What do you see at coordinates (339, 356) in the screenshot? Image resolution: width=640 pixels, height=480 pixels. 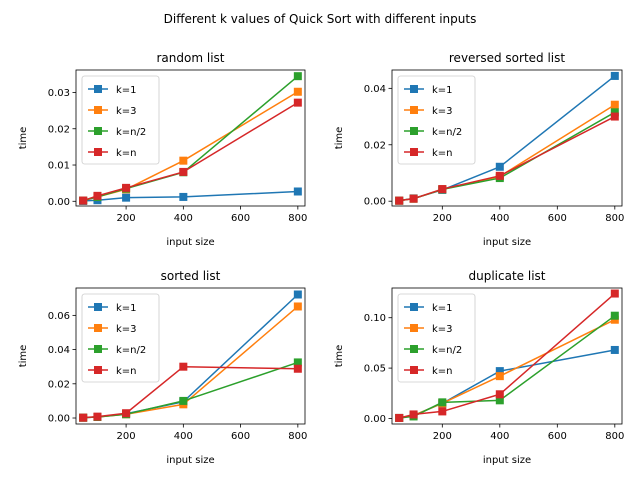 I see `y-axis-label-duplicate: time` at bounding box center [339, 356].